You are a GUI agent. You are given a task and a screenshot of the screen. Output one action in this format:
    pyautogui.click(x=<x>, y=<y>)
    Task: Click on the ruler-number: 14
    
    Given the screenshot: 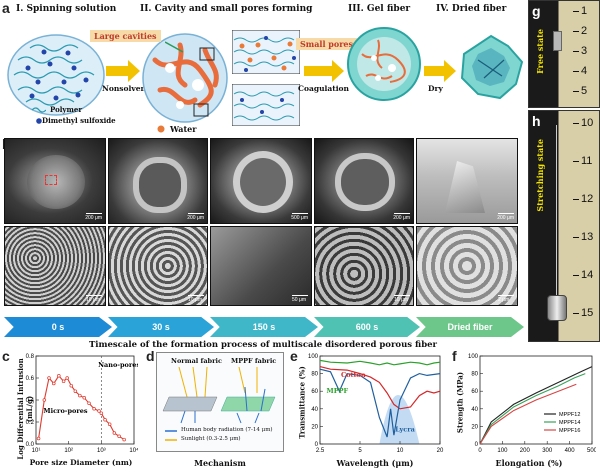 What is the action you would take?
    pyautogui.click(x=587, y=275)
    